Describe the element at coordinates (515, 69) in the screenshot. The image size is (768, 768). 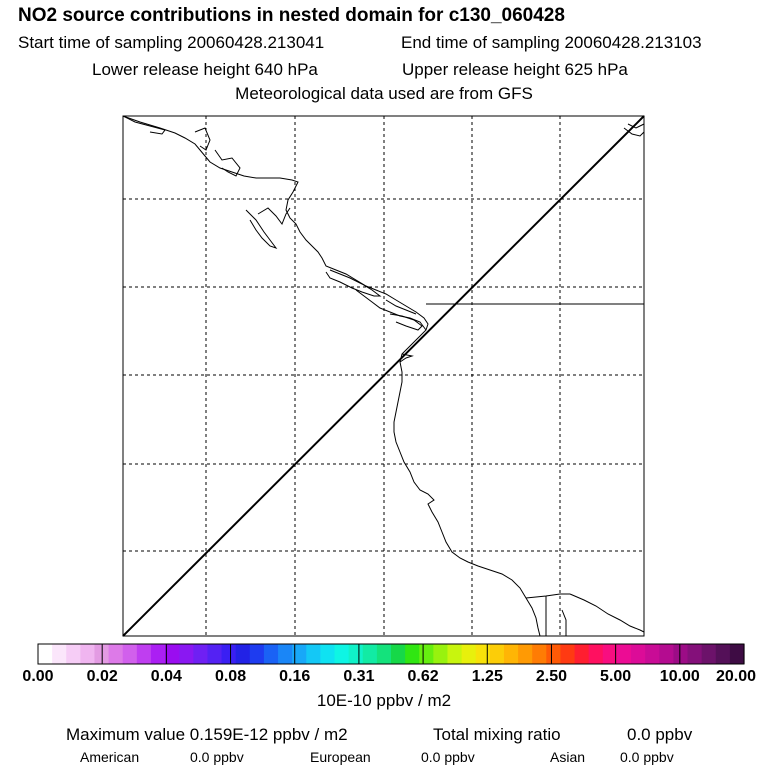
I see `upper-height-label: Upper release height 625 hPa` at that location.